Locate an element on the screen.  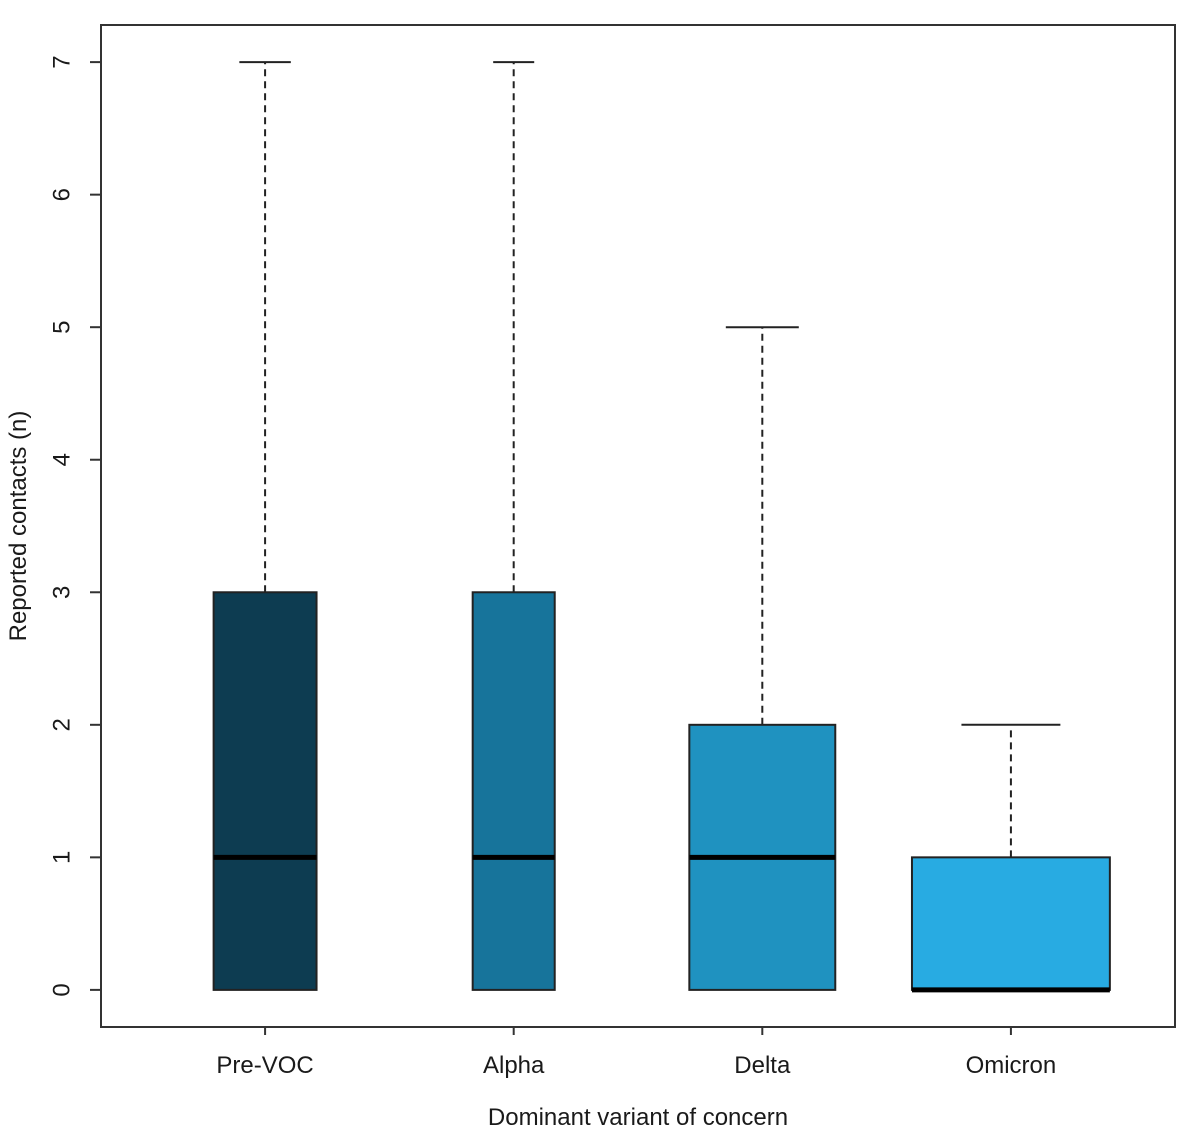
y-tick-label: 5 is located at coordinates (62, 327).